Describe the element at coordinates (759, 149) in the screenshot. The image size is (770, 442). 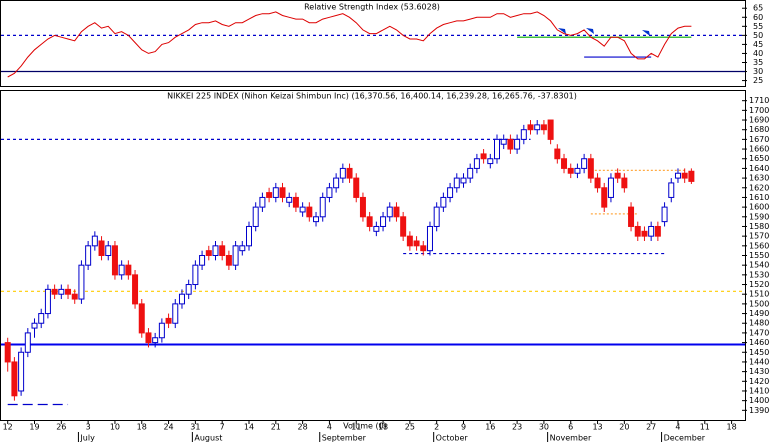
I see `y-tick-label: 16600` at that location.